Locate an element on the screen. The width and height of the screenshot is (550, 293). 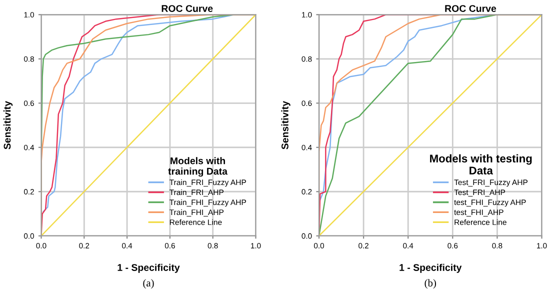
text: (b) is located at coordinates (430, 284).